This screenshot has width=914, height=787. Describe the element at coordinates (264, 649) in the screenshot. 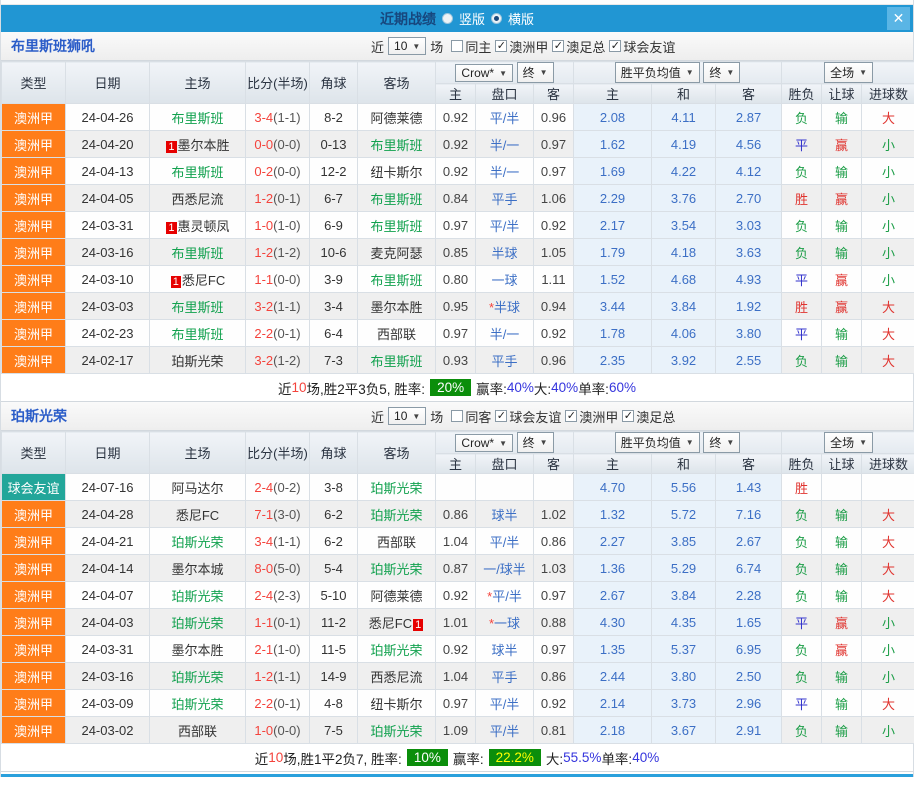

I see `fulltime-score: 2-1` at that location.